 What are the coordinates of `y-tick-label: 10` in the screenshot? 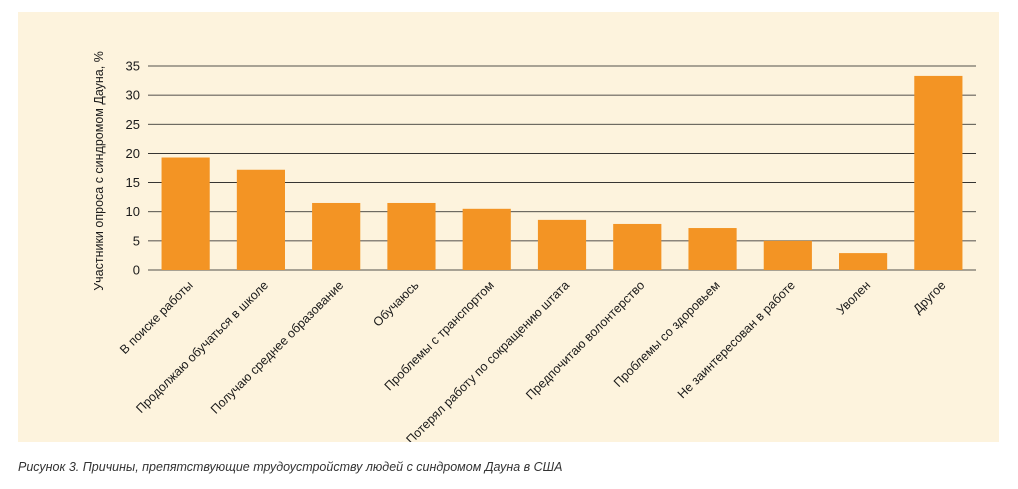 It's located at (133, 211).